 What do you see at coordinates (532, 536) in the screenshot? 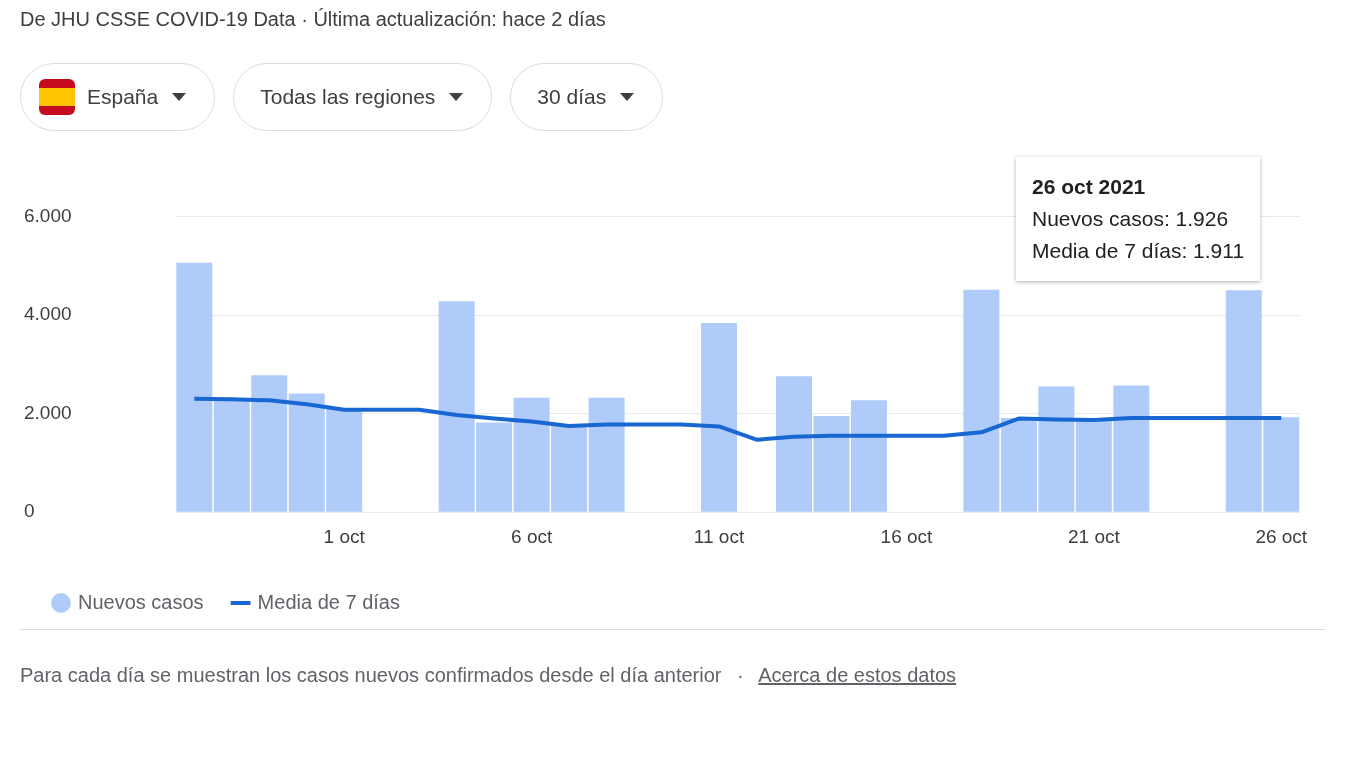
I see `x-tick-label: 6 oct` at bounding box center [532, 536].